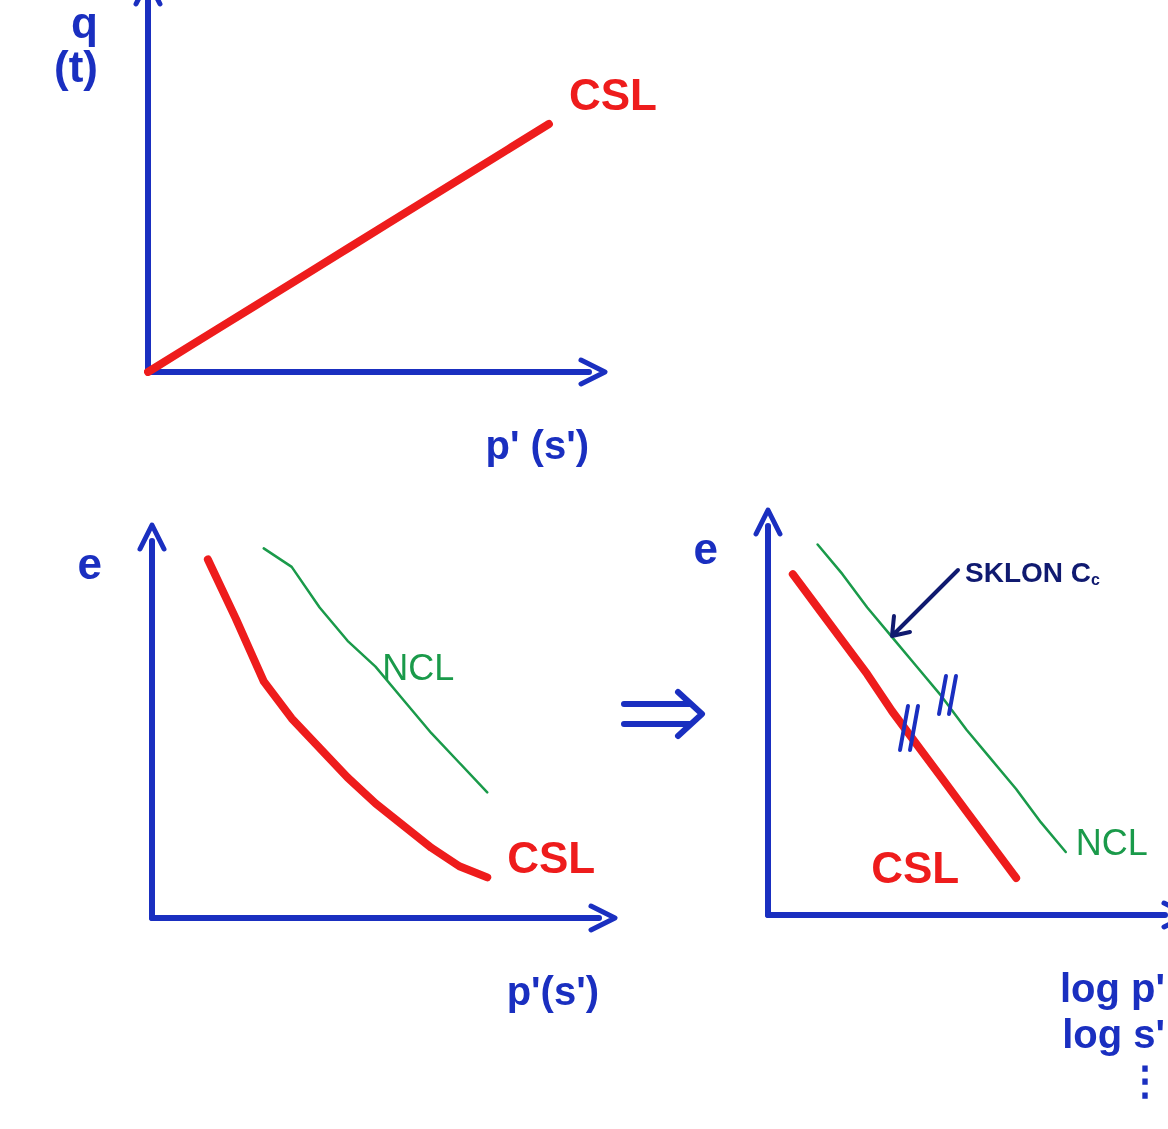 The image size is (1168, 1129). I want to click on annotation: SKLON Cc, so click(1032, 572).